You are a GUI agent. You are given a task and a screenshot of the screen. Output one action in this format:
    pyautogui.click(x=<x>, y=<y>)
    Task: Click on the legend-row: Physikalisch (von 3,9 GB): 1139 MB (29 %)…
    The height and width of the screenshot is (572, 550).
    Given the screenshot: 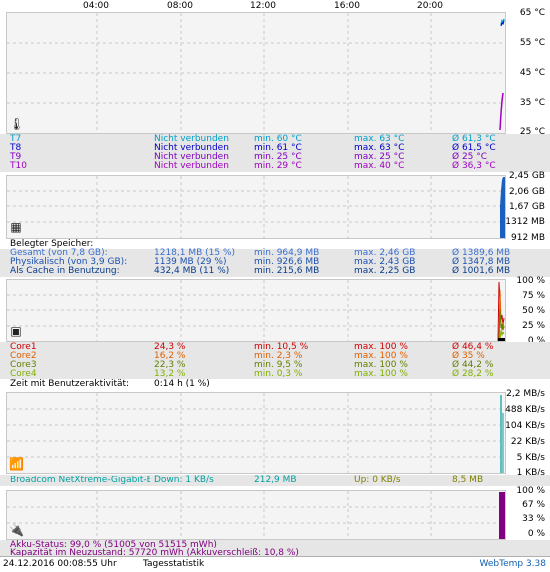 What is the action you would take?
    pyautogui.click(x=275, y=262)
    